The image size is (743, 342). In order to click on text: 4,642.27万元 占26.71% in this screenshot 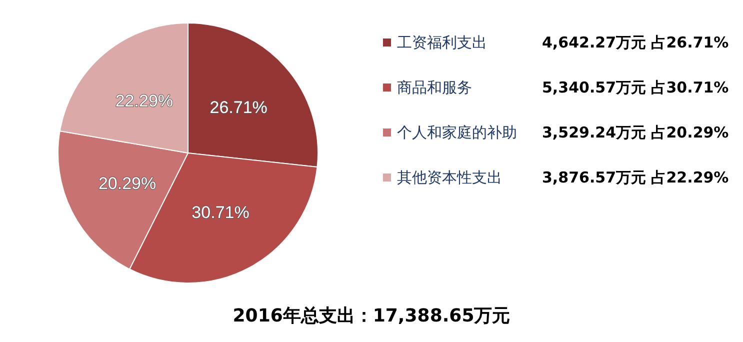, I will do `click(635, 43)`.